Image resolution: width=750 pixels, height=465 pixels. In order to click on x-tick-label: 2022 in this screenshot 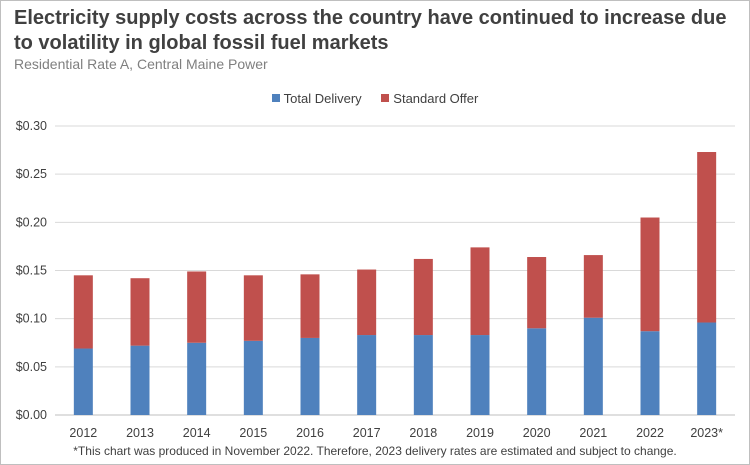, I will do `click(650, 433)`.